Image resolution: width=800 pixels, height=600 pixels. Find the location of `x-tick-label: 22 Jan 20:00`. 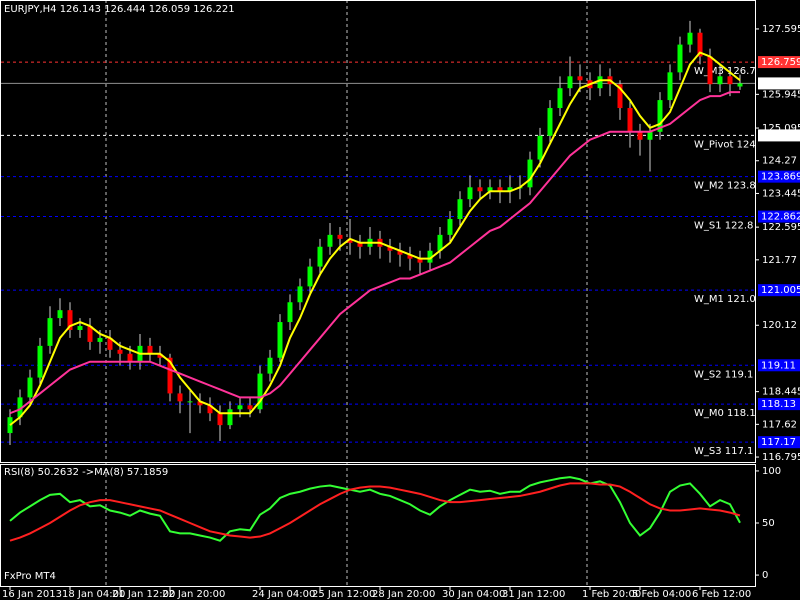

x-tick-label: 22 Jan 20:00 is located at coordinates (193, 594).